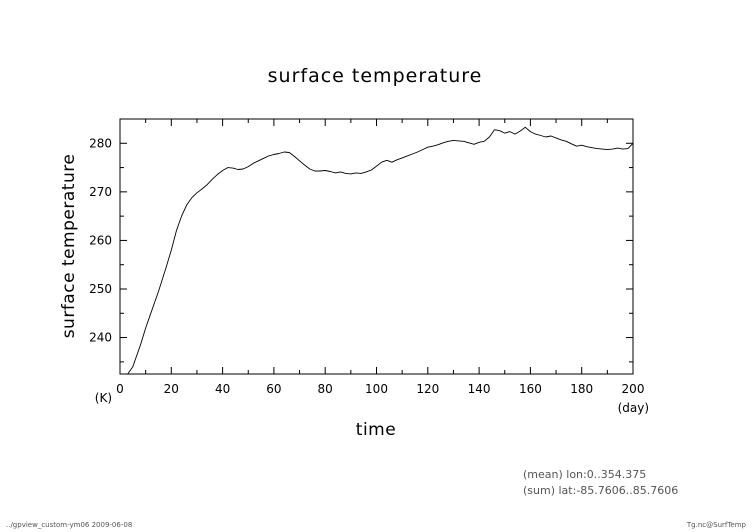  What do you see at coordinates (120, 389) in the screenshot?
I see `x-tick-label: 0` at bounding box center [120, 389].